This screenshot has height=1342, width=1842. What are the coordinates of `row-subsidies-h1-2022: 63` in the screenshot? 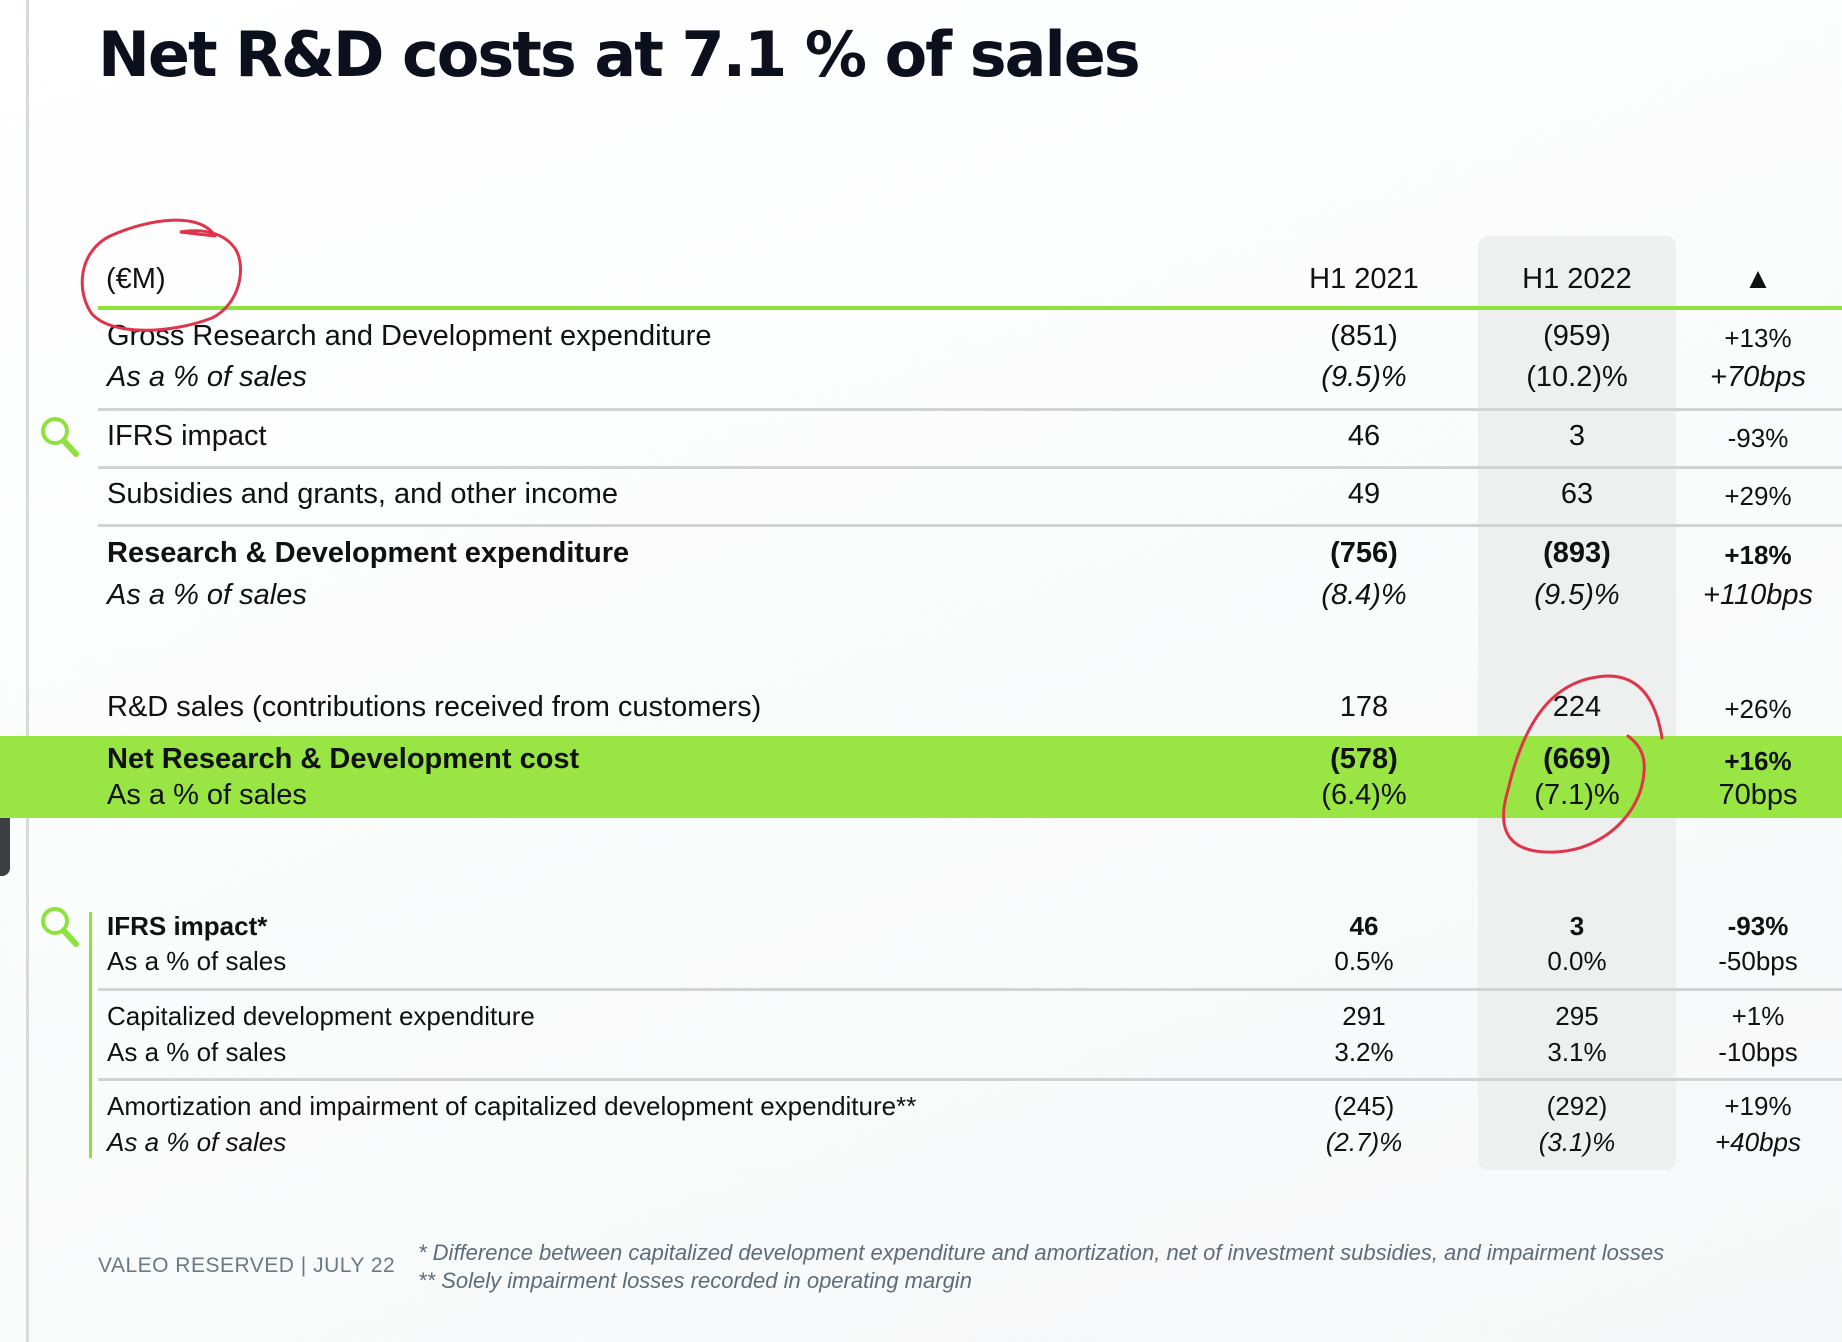 It's located at (1577, 494).